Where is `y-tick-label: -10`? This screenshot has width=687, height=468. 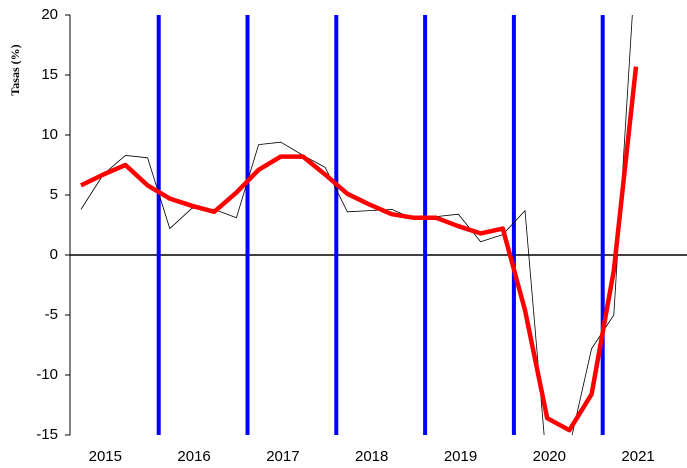 y-tick-label: -10 is located at coordinates (47, 374).